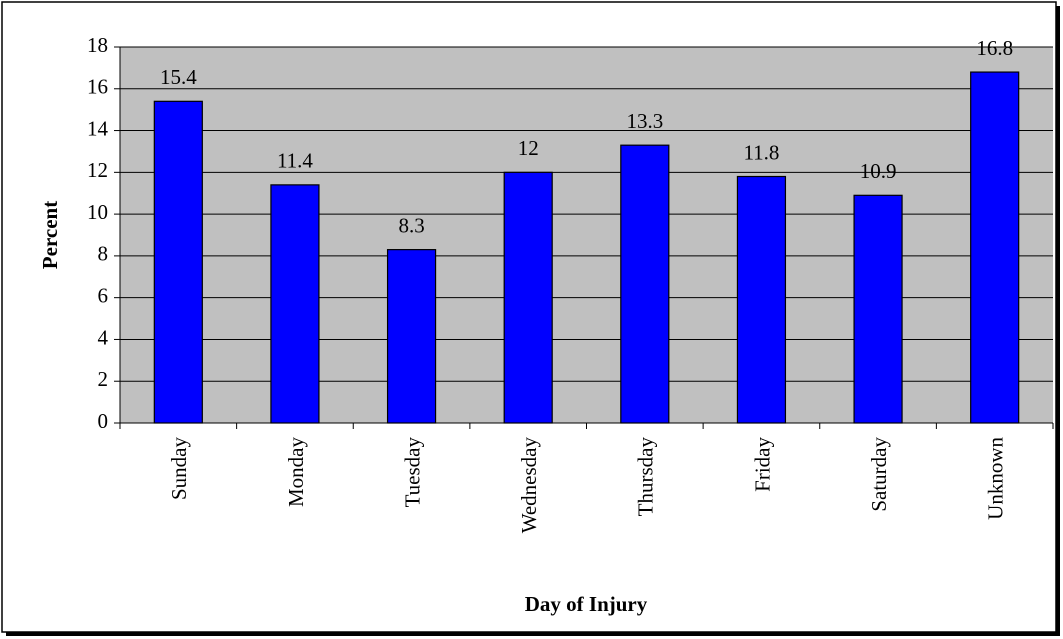 The width and height of the screenshot is (1063, 639). I want to click on data-label: 8.3, so click(411, 225).